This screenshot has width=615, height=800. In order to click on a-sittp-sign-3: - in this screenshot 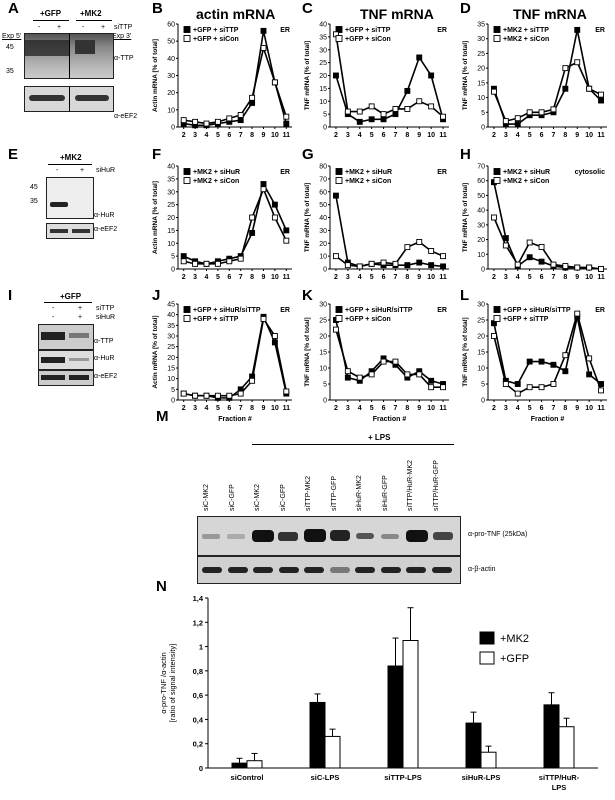, I will do `click(83, 27)`.